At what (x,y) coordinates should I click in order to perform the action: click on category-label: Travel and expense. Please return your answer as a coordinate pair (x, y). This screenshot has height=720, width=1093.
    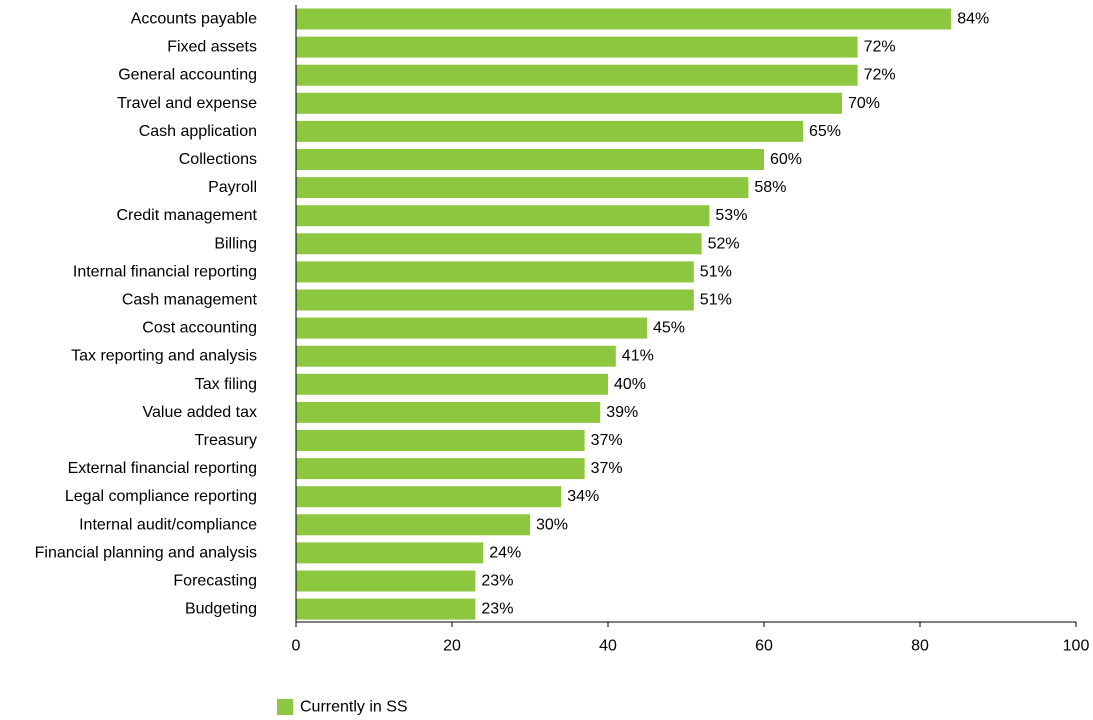
    Looking at the image, I should click on (187, 103).